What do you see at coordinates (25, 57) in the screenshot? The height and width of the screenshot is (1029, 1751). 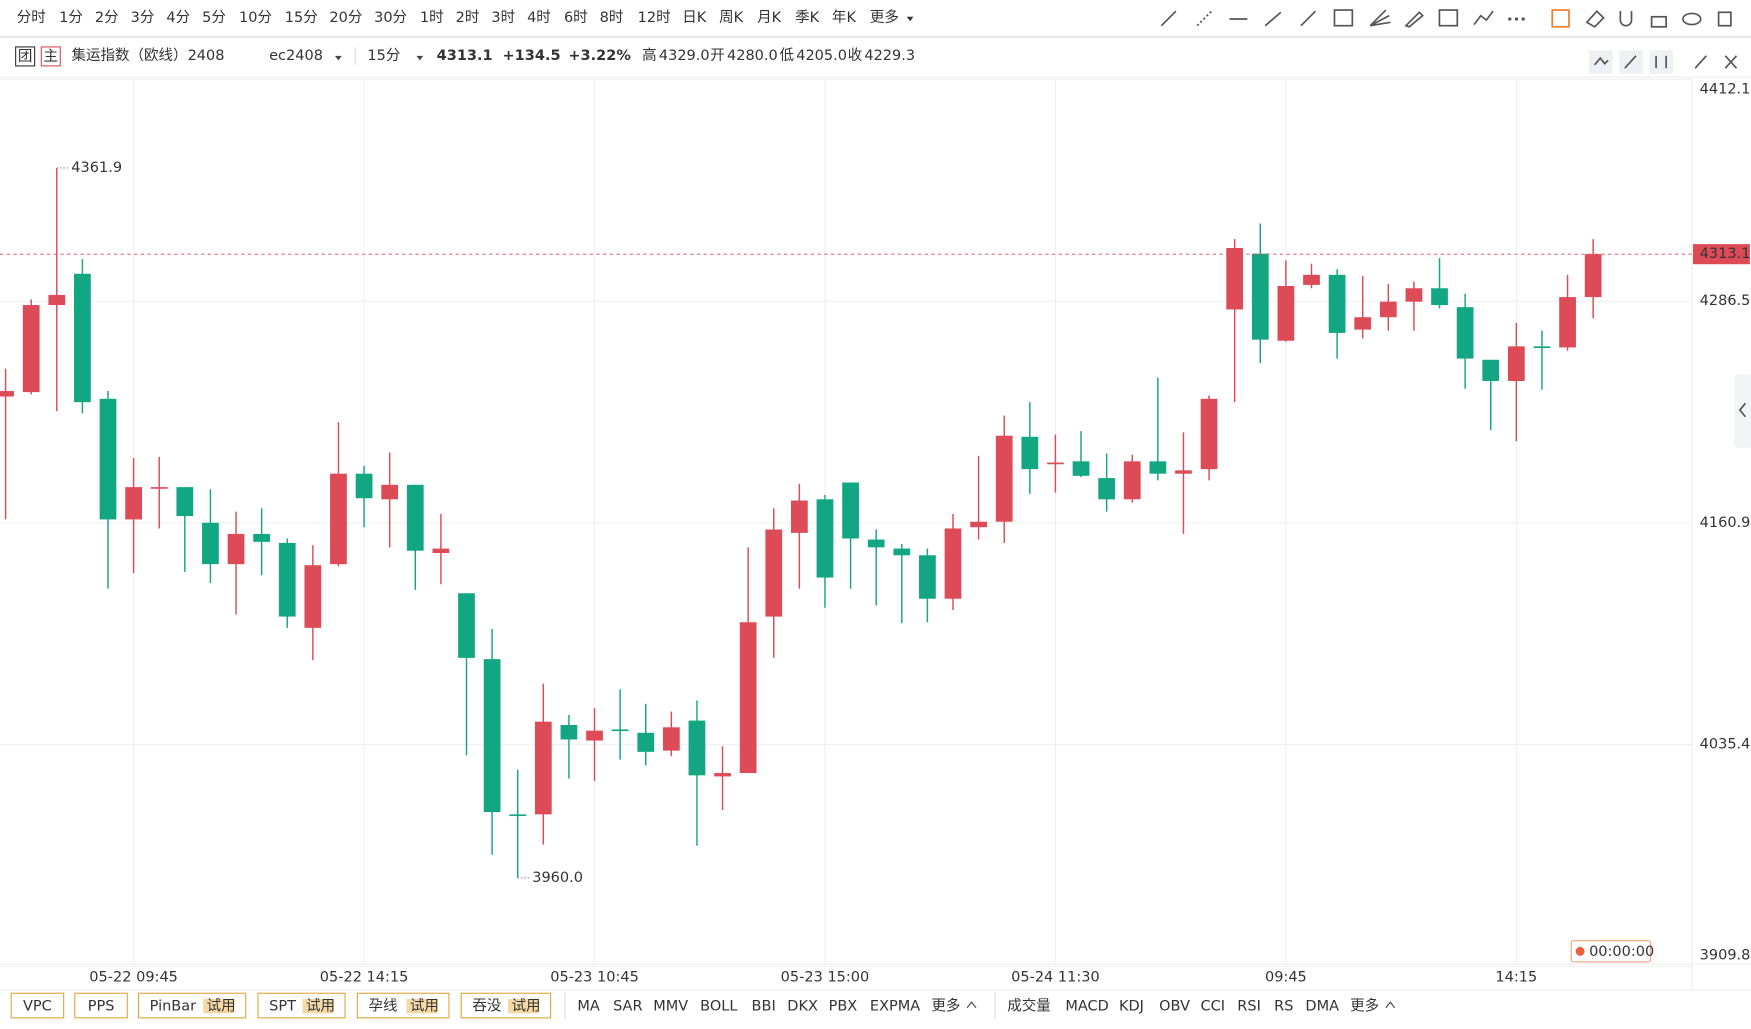 I see `badge-text: 团` at bounding box center [25, 57].